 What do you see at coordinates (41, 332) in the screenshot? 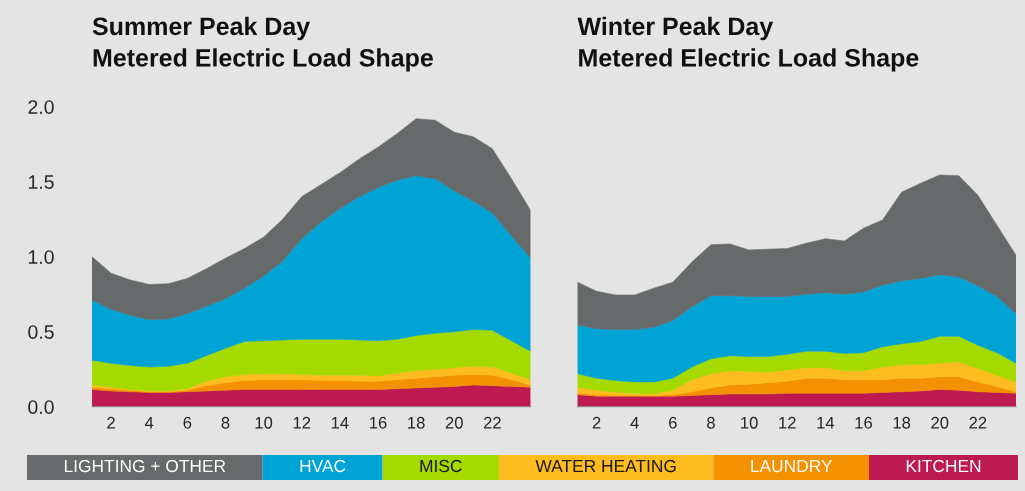
I see `y-tick-label: 0.5` at bounding box center [41, 332].